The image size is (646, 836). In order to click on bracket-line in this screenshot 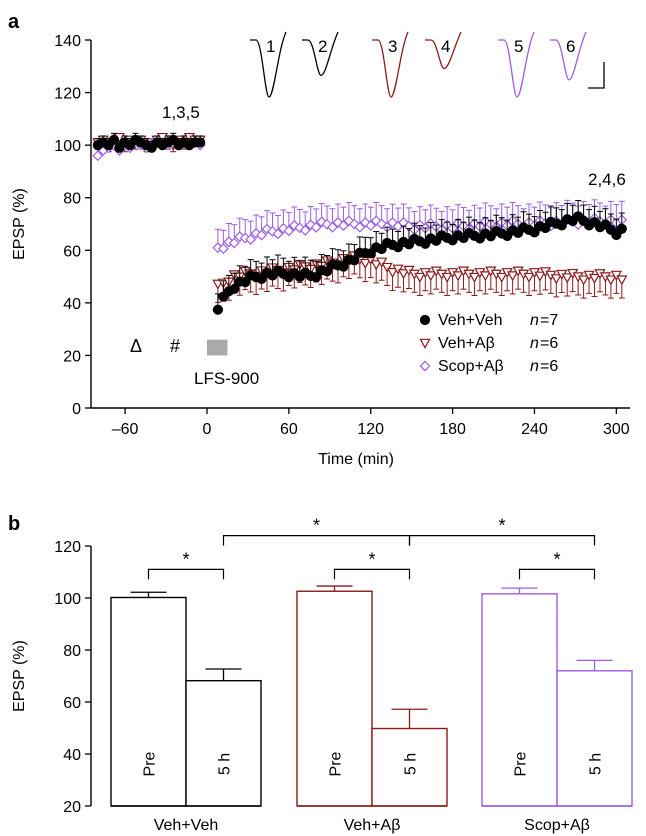, I will do `click(372, 574)`.